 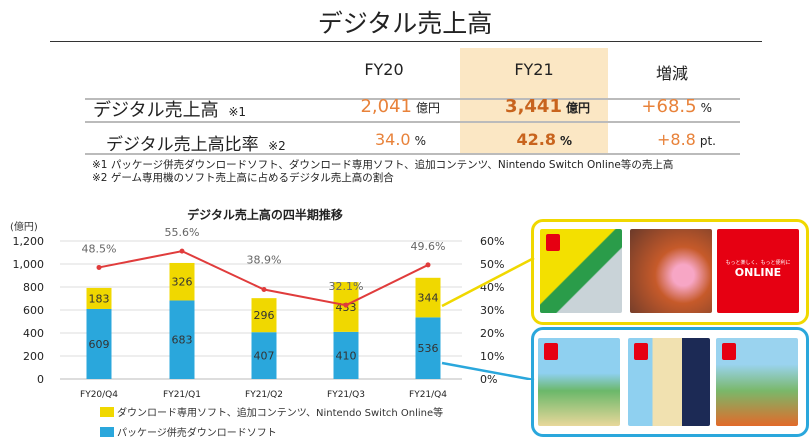 I want to click on y-tick-label: 200, so click(x=33, y=356).